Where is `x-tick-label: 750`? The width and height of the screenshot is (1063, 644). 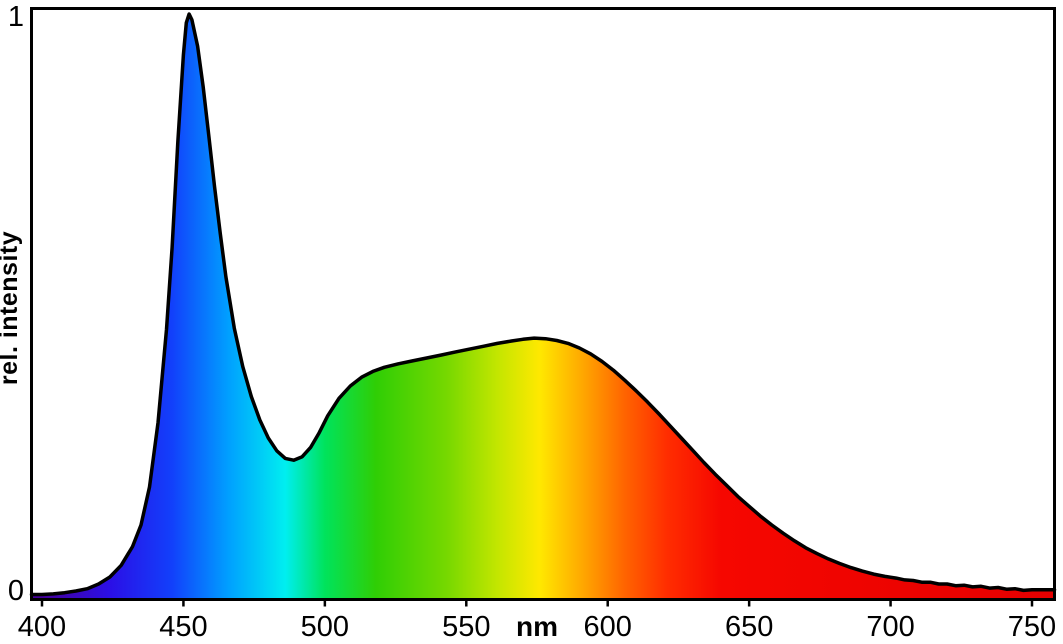
x-tick-label: 750 is located at coordinates (1032, 627).